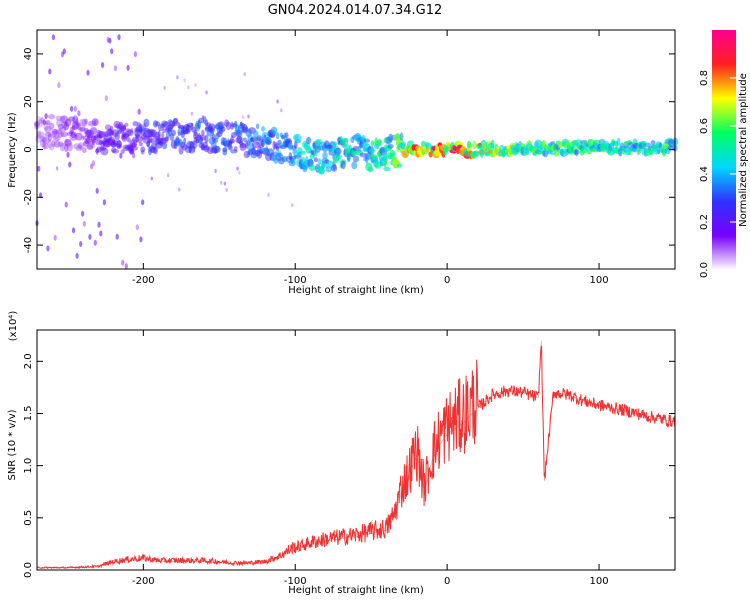 The width and height of the screenshot is (750, 600). What do you see at coordinates (143, 280) in the screenshot?
I see `x-tick-label: -200` at bounding box center [143, 280].